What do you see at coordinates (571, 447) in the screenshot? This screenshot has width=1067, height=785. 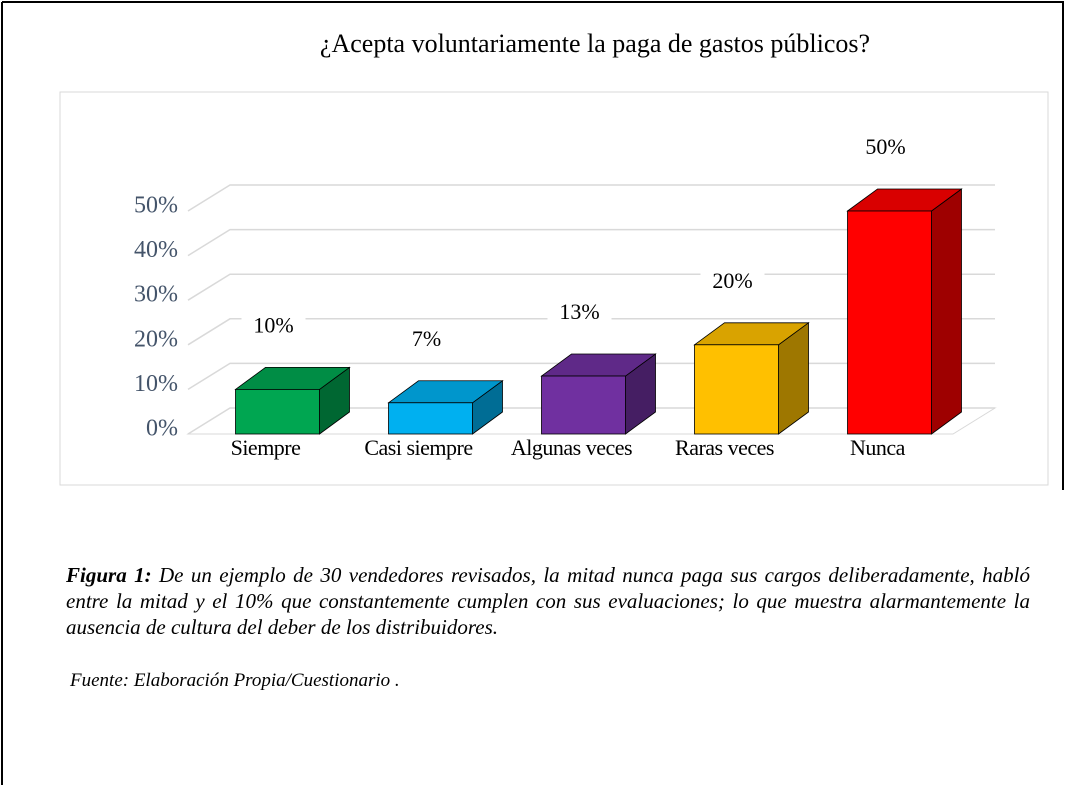 I see `x-tick-label: Algunas veces` at bounding box center [571, 447].